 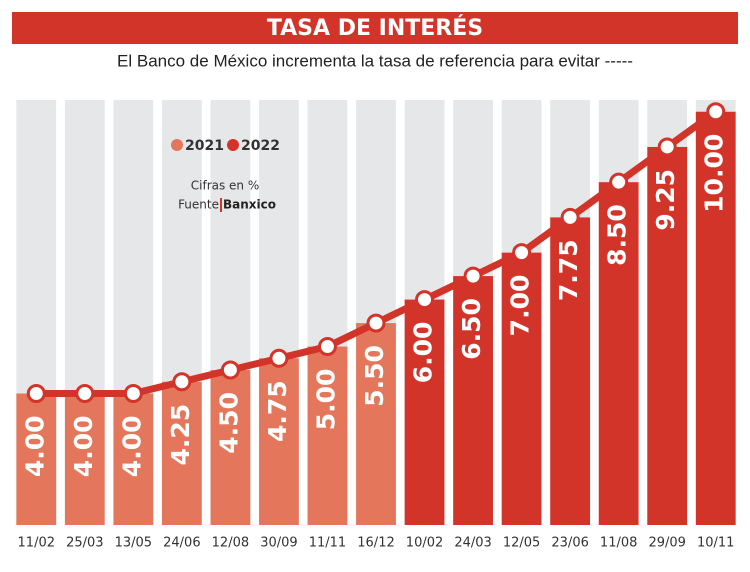 I want to click on value-label: 7.75, so click(x=568, y=270).